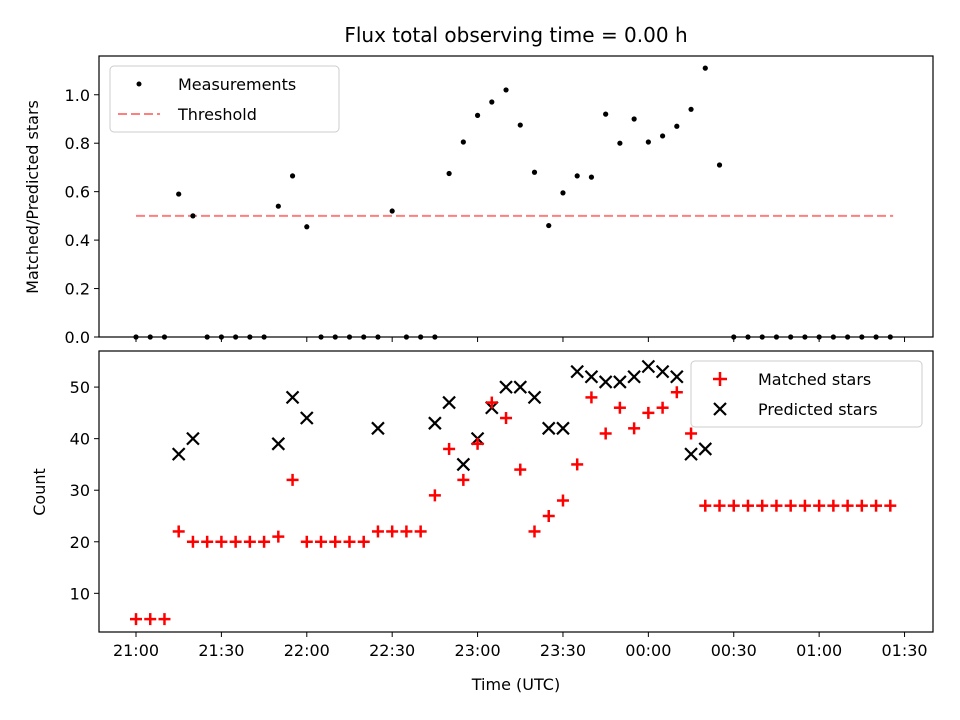 The image size is (960, 720). What do you see at coordinates (478, 650) in the screenshot?
I see `x-tick-label: 23:00` at bounding box center [478, 650].